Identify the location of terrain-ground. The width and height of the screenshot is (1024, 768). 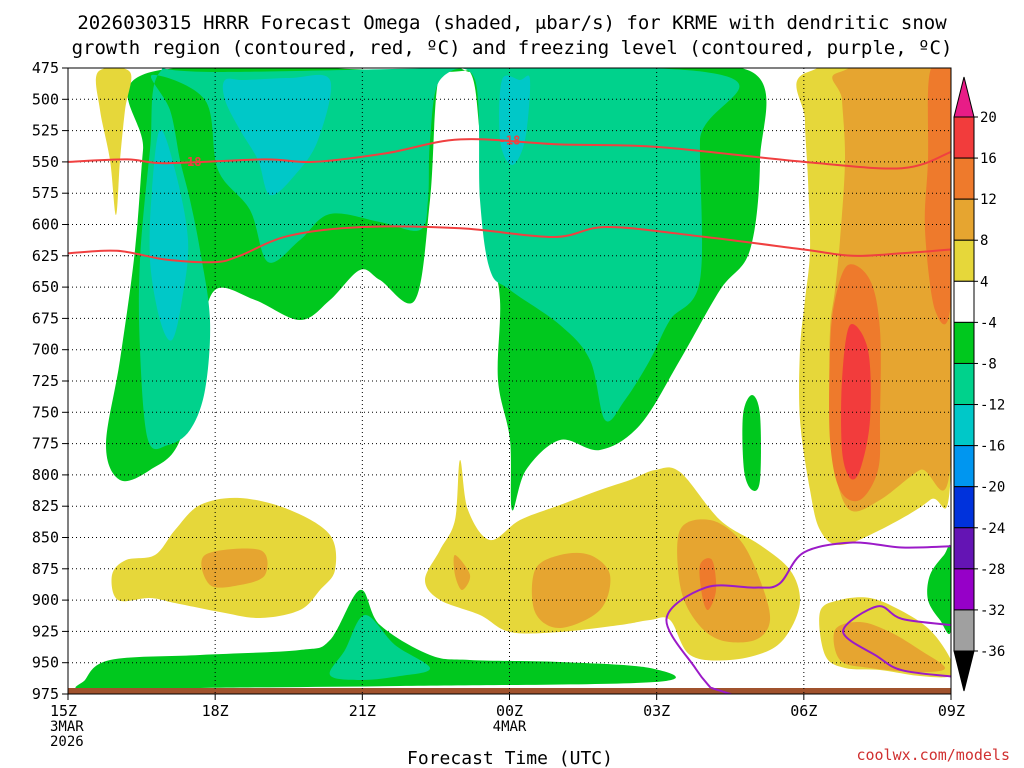
(509, 691).